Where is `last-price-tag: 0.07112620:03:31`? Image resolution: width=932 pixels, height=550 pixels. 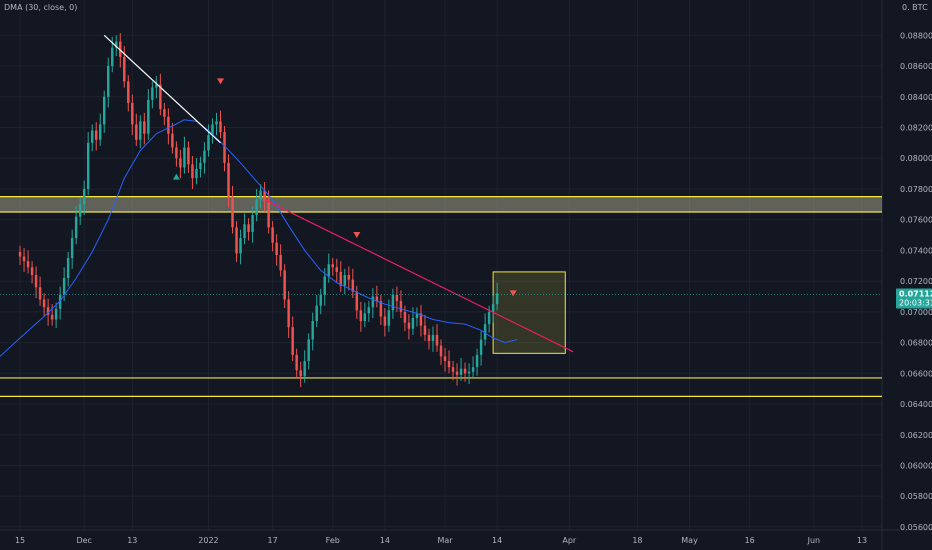
last-price-tag: 0.07112620:03:31 is located at coordinates (466, 298).